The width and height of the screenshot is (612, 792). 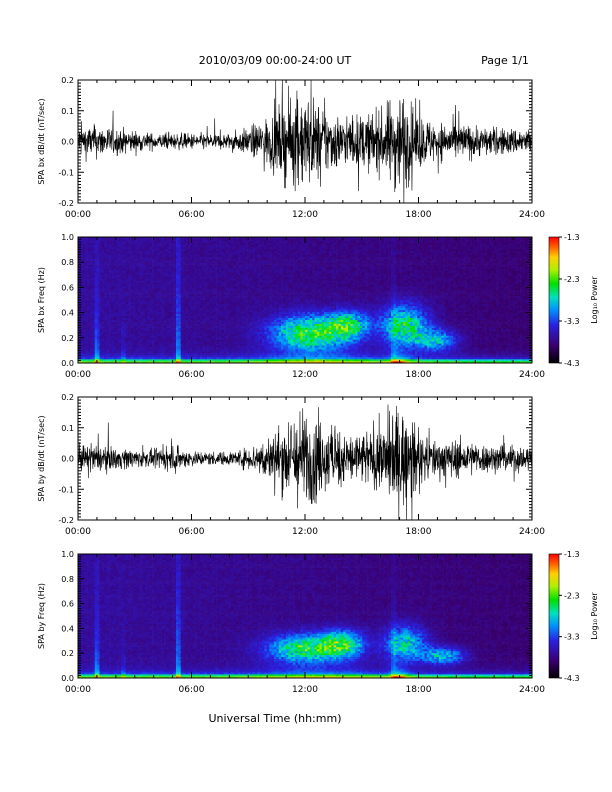 What do you see at coordinates (41, 300) in the screenshot?
I see `y-axis-label: SPA bx Freq (Hz)` at bounding box center [41, 300].